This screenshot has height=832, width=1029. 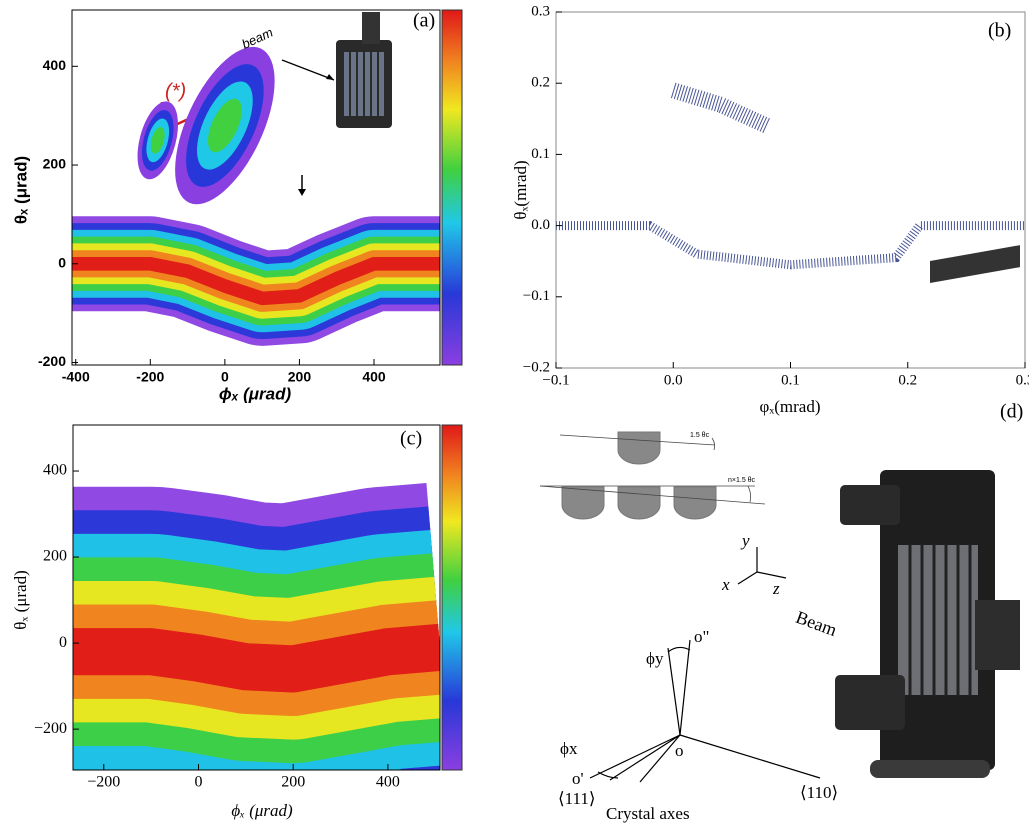 What do you see at coordinates (655, 658) in the screenshot?
I see `angle-label: ϕy` at bounding box center [655, 658].